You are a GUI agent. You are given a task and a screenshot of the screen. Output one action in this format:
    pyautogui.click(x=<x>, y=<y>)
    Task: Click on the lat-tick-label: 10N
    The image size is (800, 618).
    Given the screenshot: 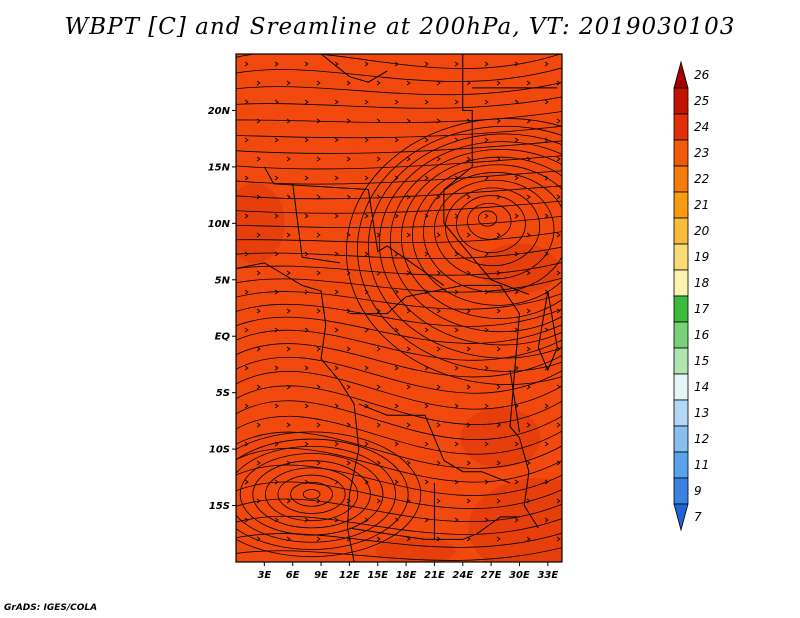 What is the action you would take?
    pyautogui.click(x=219, y=224)
    